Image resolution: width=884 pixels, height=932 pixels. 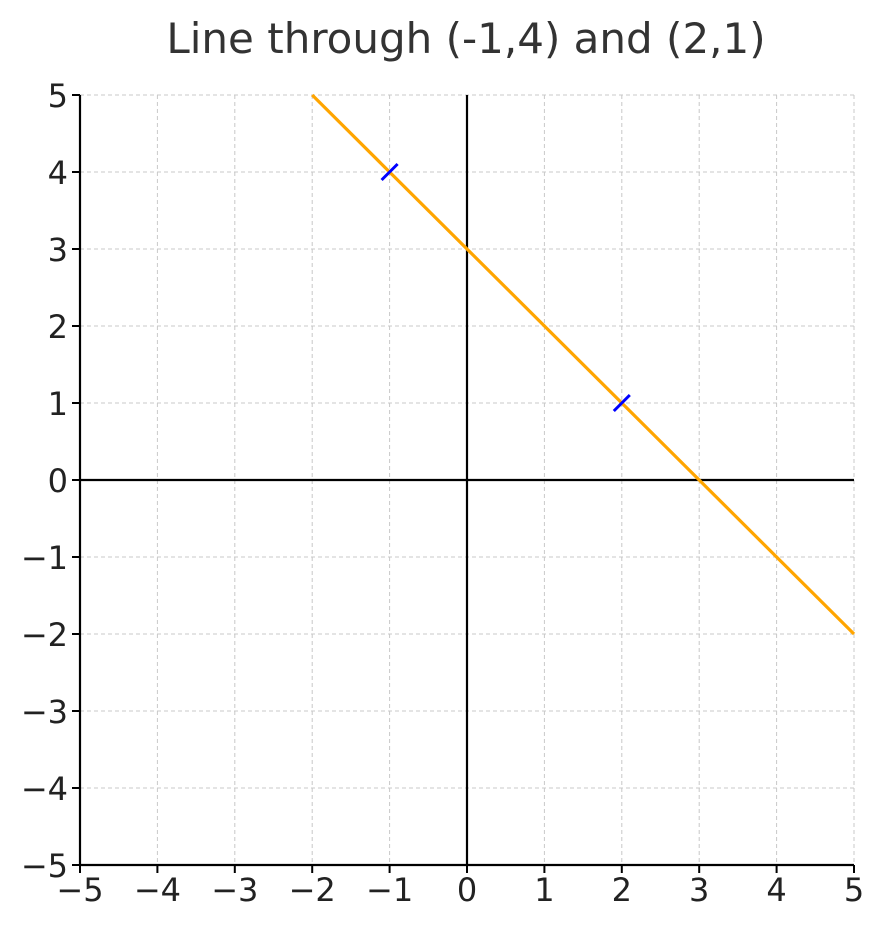 What do you see at coordinates (44, 712) in the screenshot?
I see `y-tick-label: −3` at bounding box center [44, 712].